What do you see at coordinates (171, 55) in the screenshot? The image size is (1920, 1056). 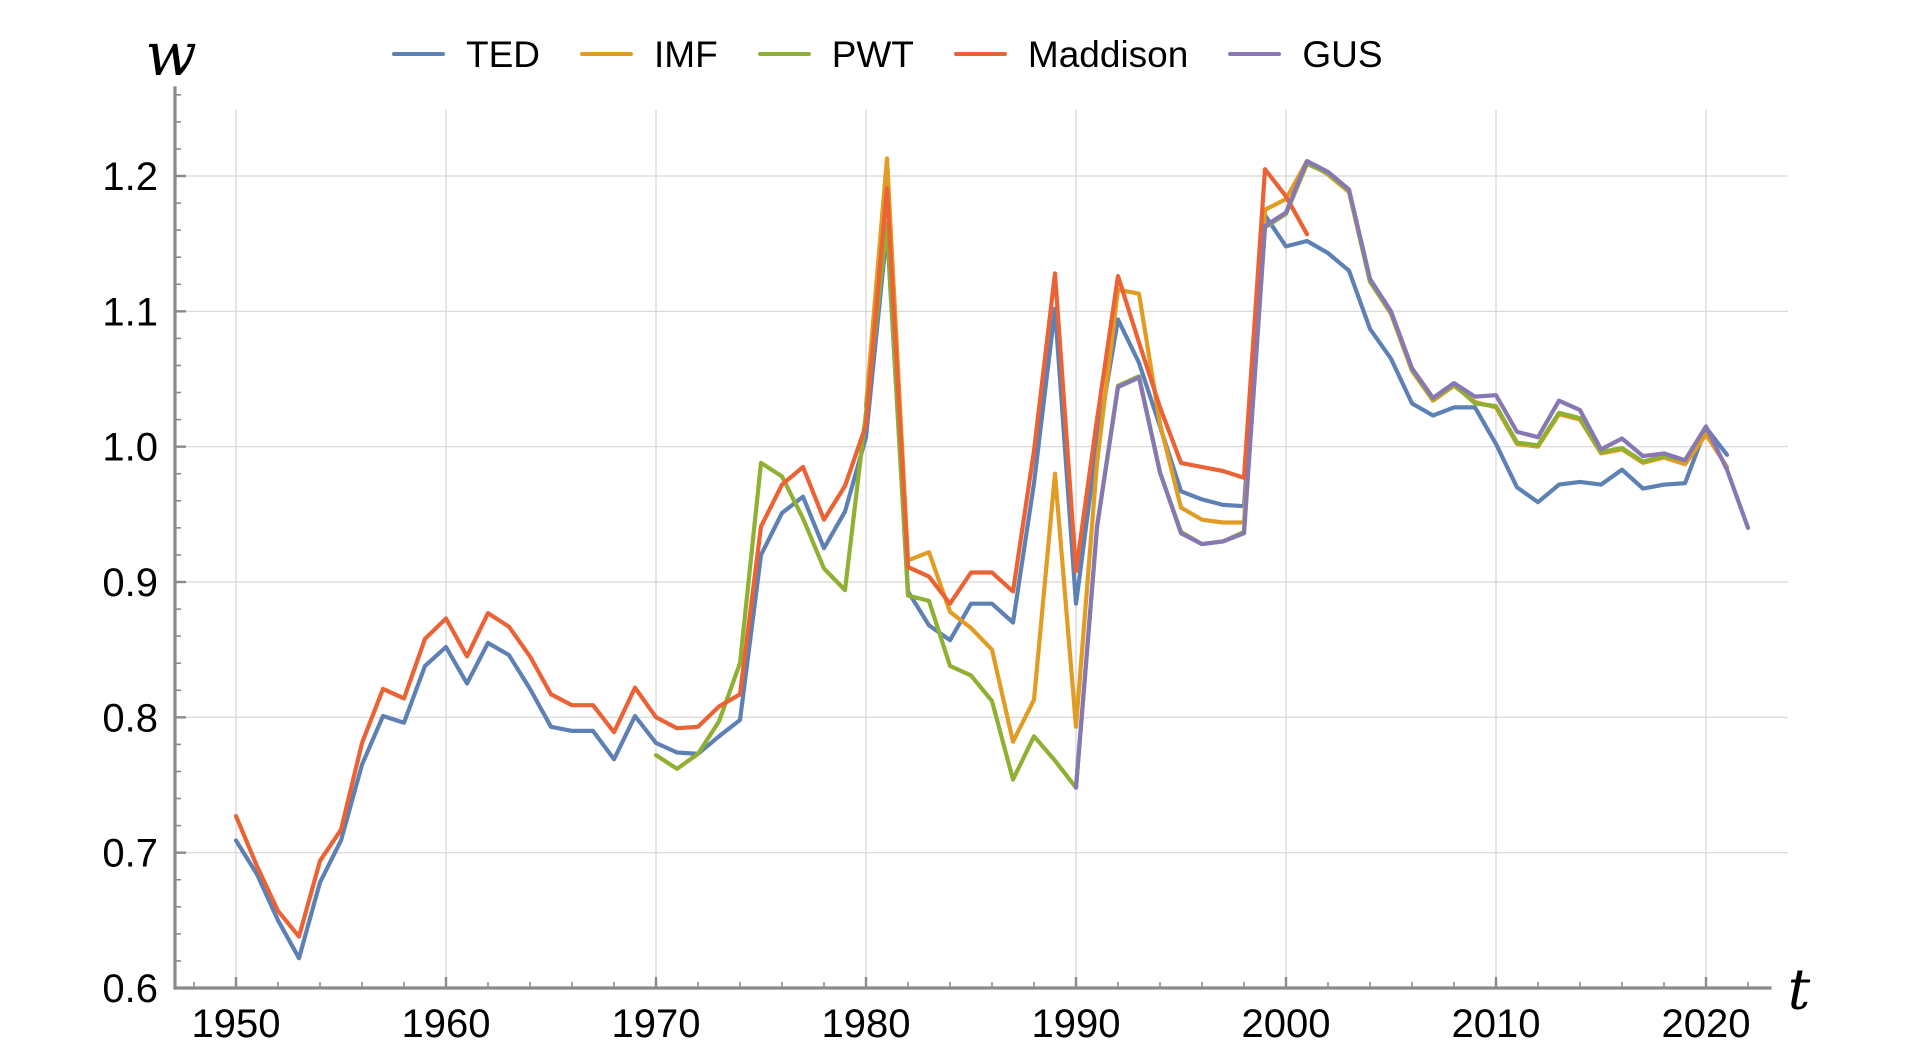 I see `y-axis-label: w` at bounding box center [171, 55].